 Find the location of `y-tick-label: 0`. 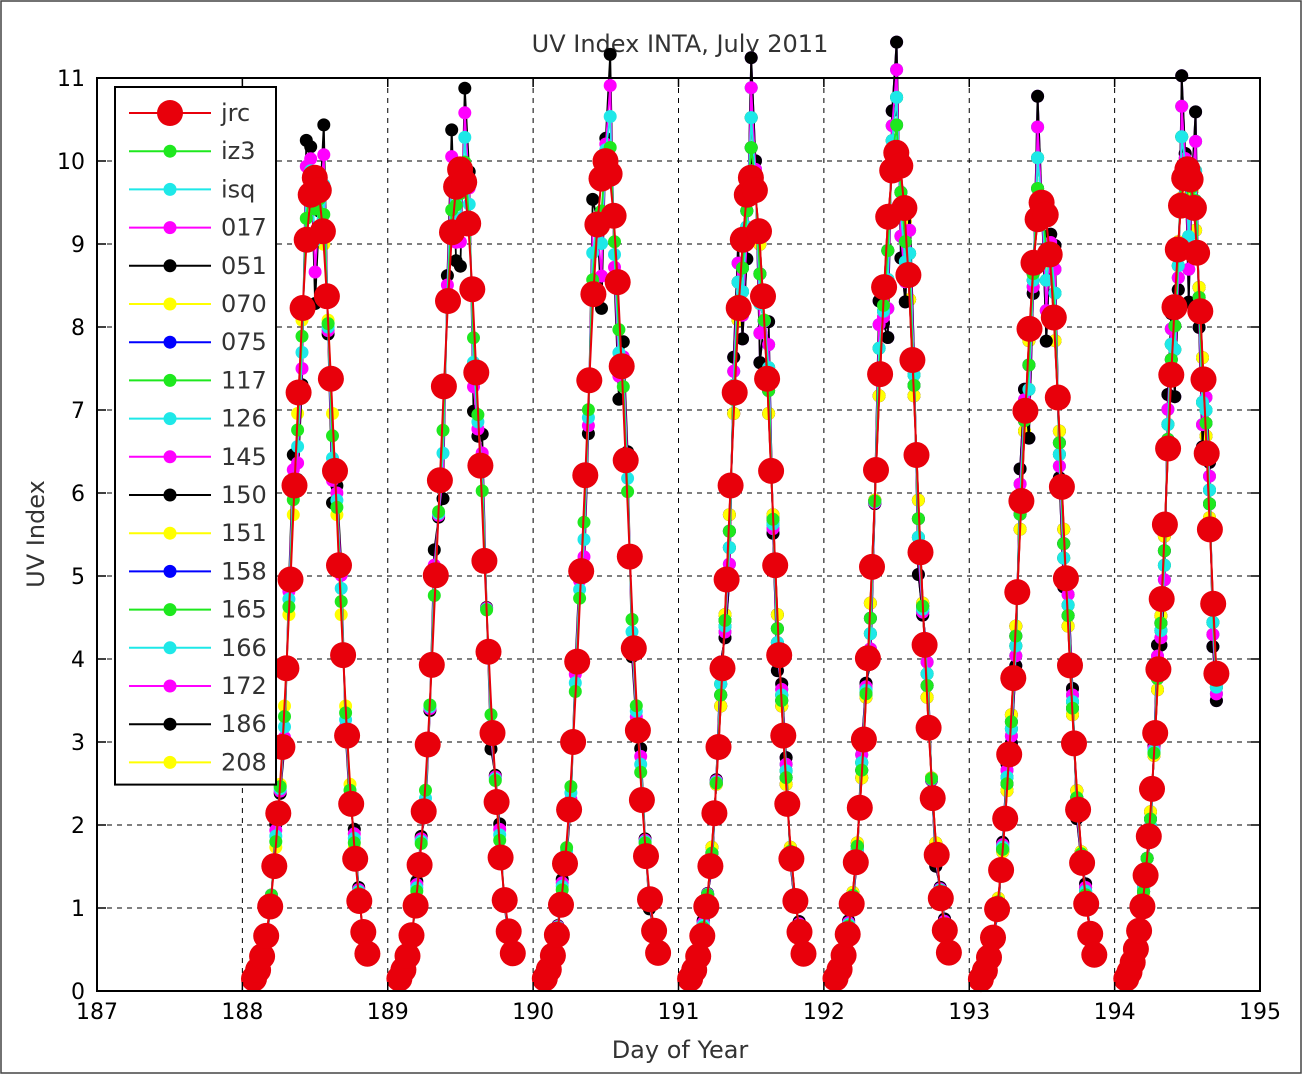

y-tick-label: 0 is located at coordinates (78, 992).